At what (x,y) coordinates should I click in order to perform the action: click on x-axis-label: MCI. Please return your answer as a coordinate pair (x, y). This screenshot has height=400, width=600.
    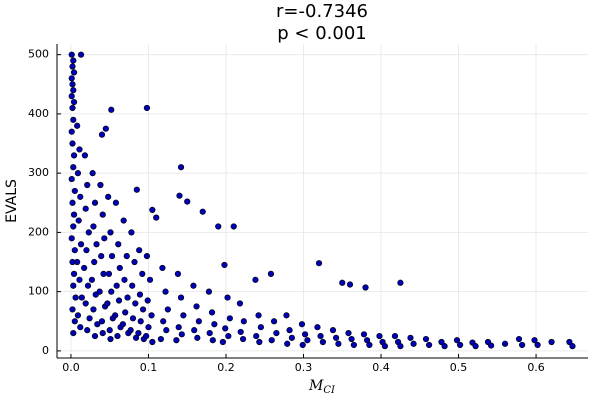
    Looking at the image, I should click on (322, 387).